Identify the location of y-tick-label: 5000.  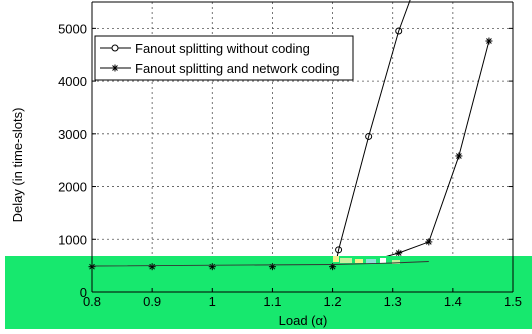
(72, 28).